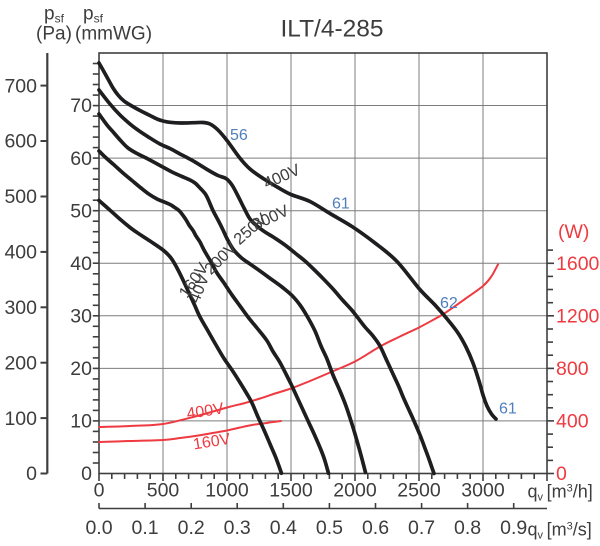  What do you see at coordinates (98, 528) in the screenshot?
I see `svg-text: 0.0` at bounding box center [98, 528].